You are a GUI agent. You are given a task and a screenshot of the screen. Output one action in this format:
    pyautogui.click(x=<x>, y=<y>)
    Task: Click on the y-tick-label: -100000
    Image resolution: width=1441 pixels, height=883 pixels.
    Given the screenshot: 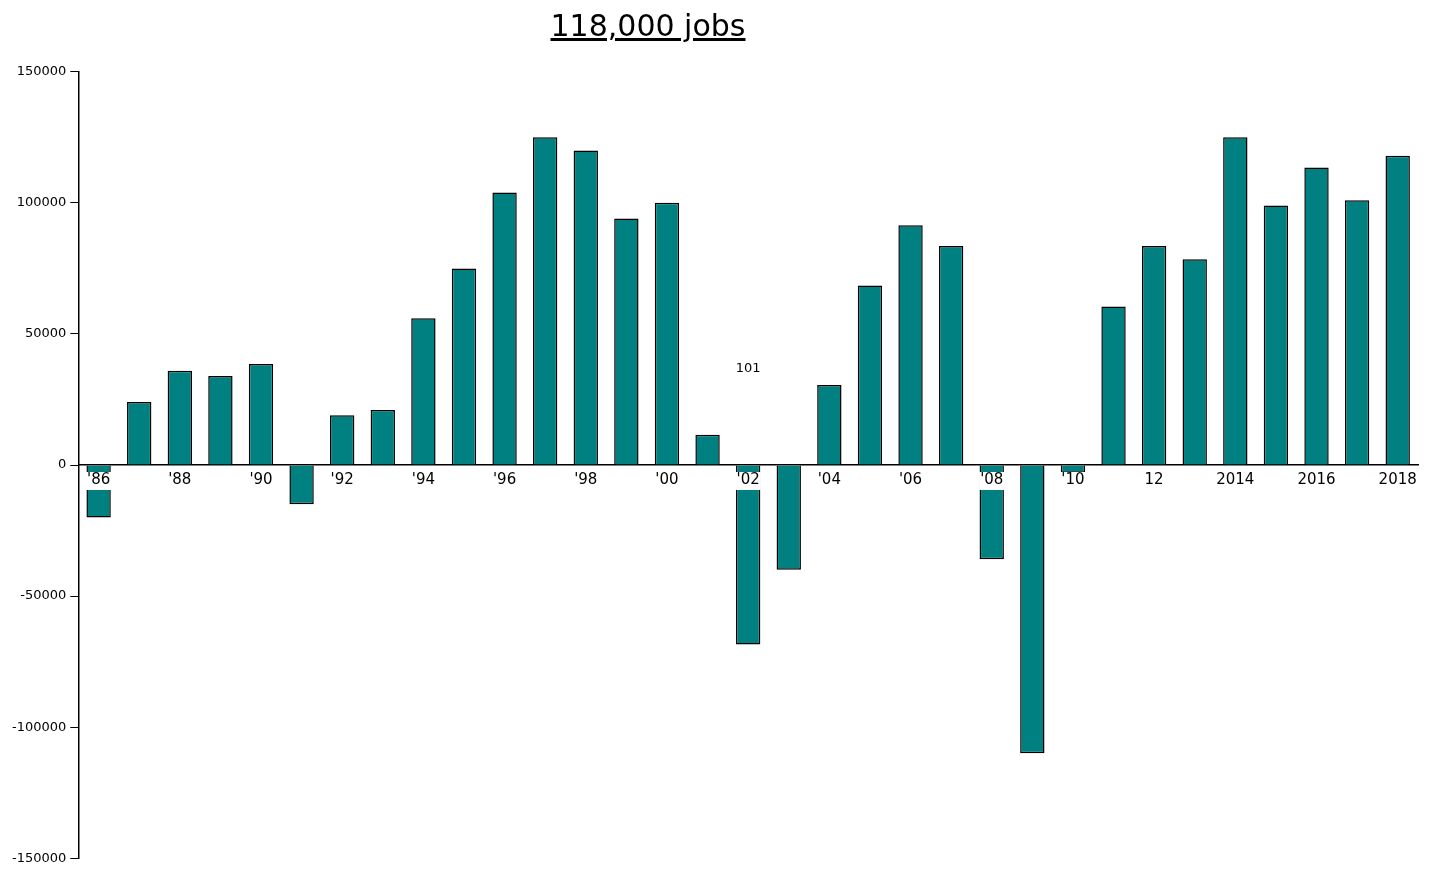 What is the action you would take?
    pyautogui.click(x=39, y=726)
    